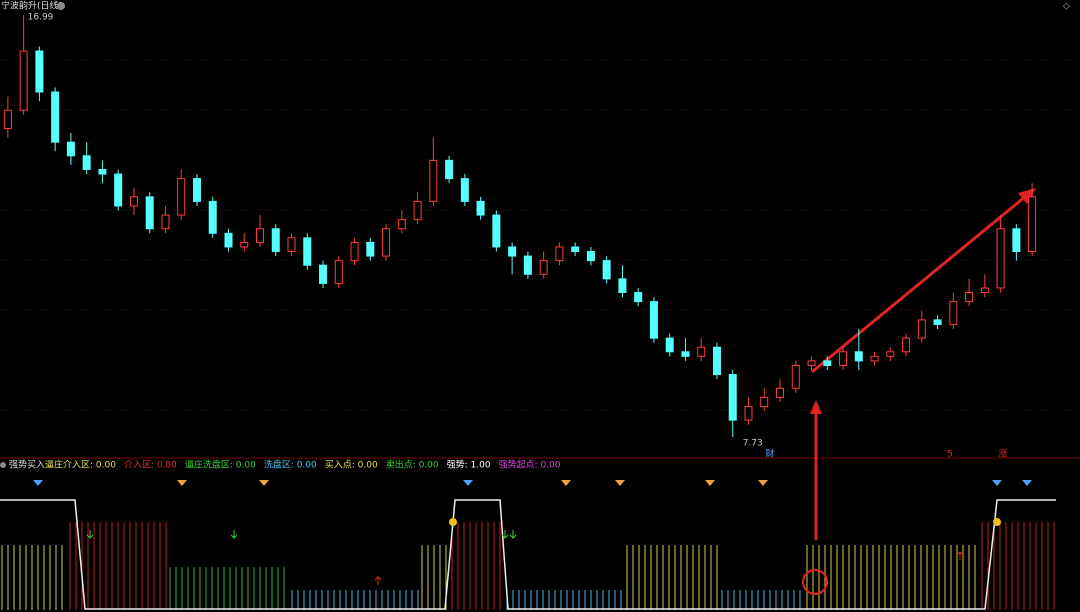  What do you see at coordinates (290, 465) in the screenshot?
I see `legend-item: 洗盘区: 0.00` at bounding box center [290, 465].